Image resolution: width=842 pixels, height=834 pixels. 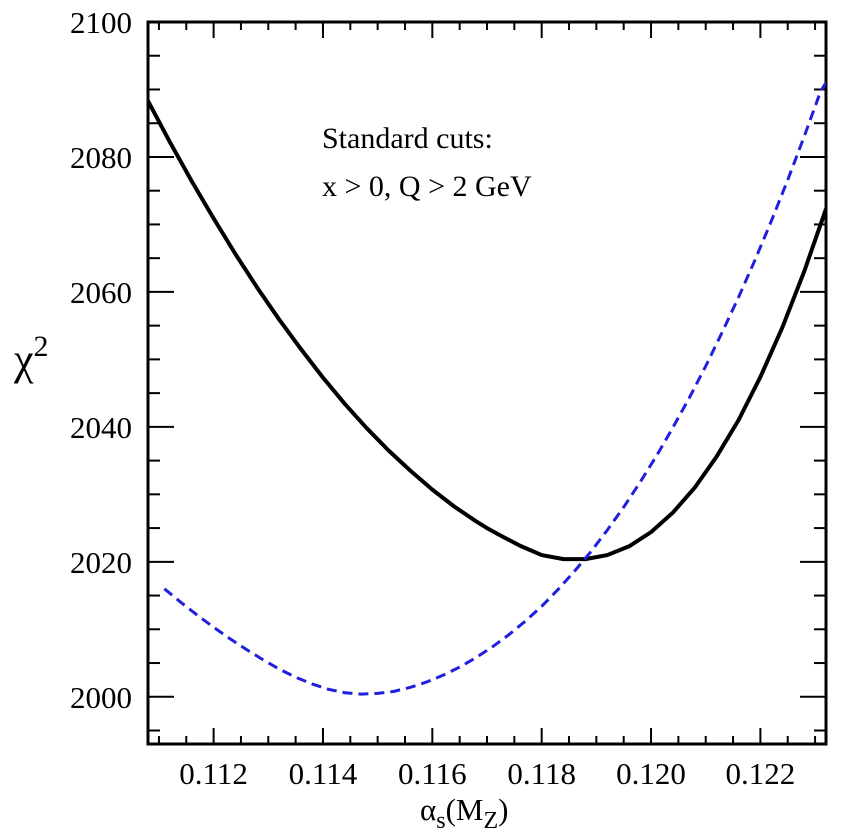 What do you see at coordinates (432, 773) in the screenshot?
I see `x-tick-label: 0.116` at bounding box center [432, 773].